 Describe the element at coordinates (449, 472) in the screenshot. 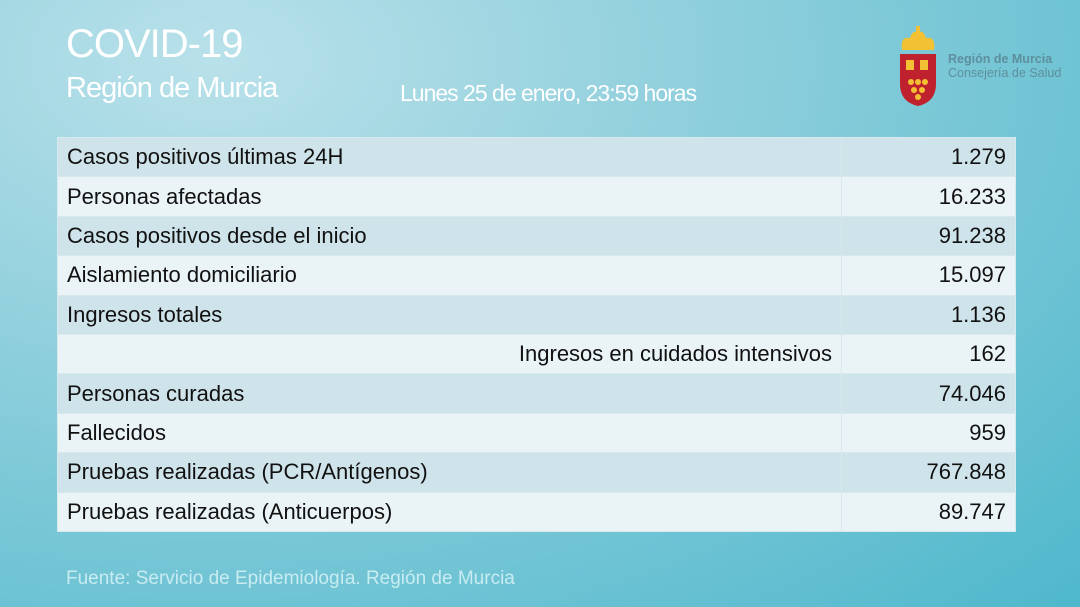

I see `row-label: Pruebas realizadas (PCR/Antígenos)` at that location.